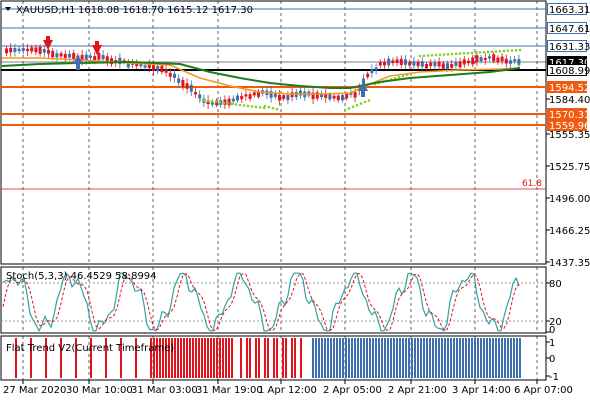 This screenshot has width=590, height=404. What do you see at coordinates (165, 10) in the screenshot?
I see `ohlc-readout: 1618.08 1618.70 1615.12 1617.30` at bounding box center [165, 10].